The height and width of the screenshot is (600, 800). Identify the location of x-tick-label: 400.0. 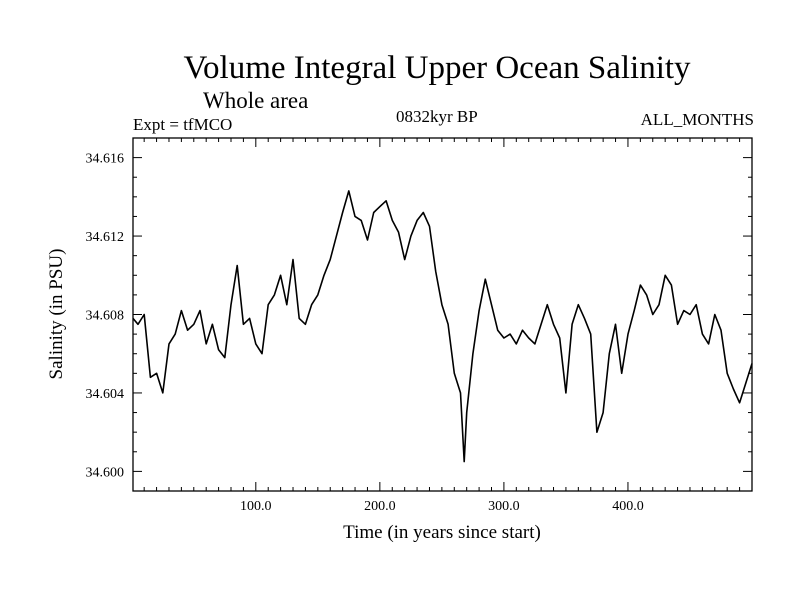
(628, 506).